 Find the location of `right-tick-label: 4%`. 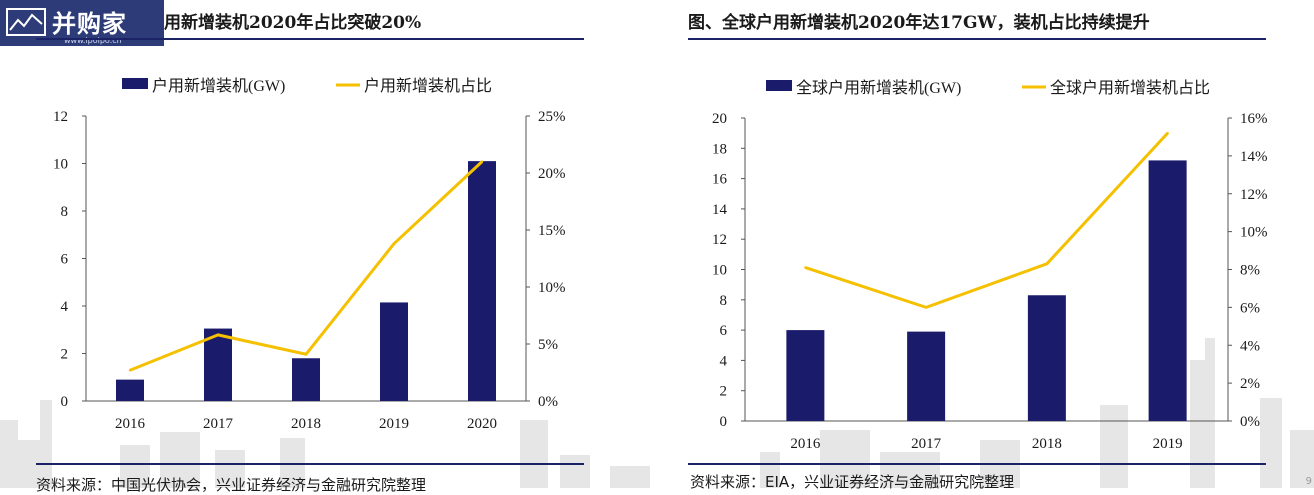

right-tick-label: 4% is located at coordinates (1250, 346).